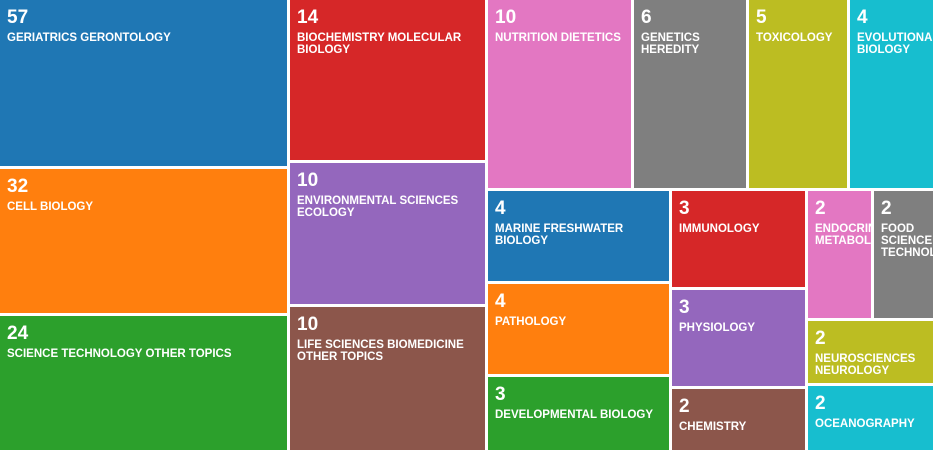 This screenshot has height=450, width=933. Describe the element at coordinates (18, 186) in the screenshot. I see `tile-count: 32` at that location.